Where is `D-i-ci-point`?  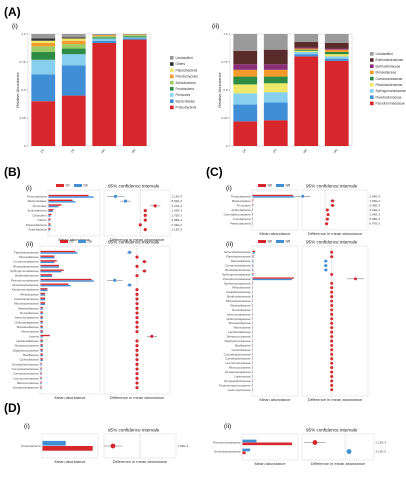 D-i-ci-point is located at coordinates (113, 446).